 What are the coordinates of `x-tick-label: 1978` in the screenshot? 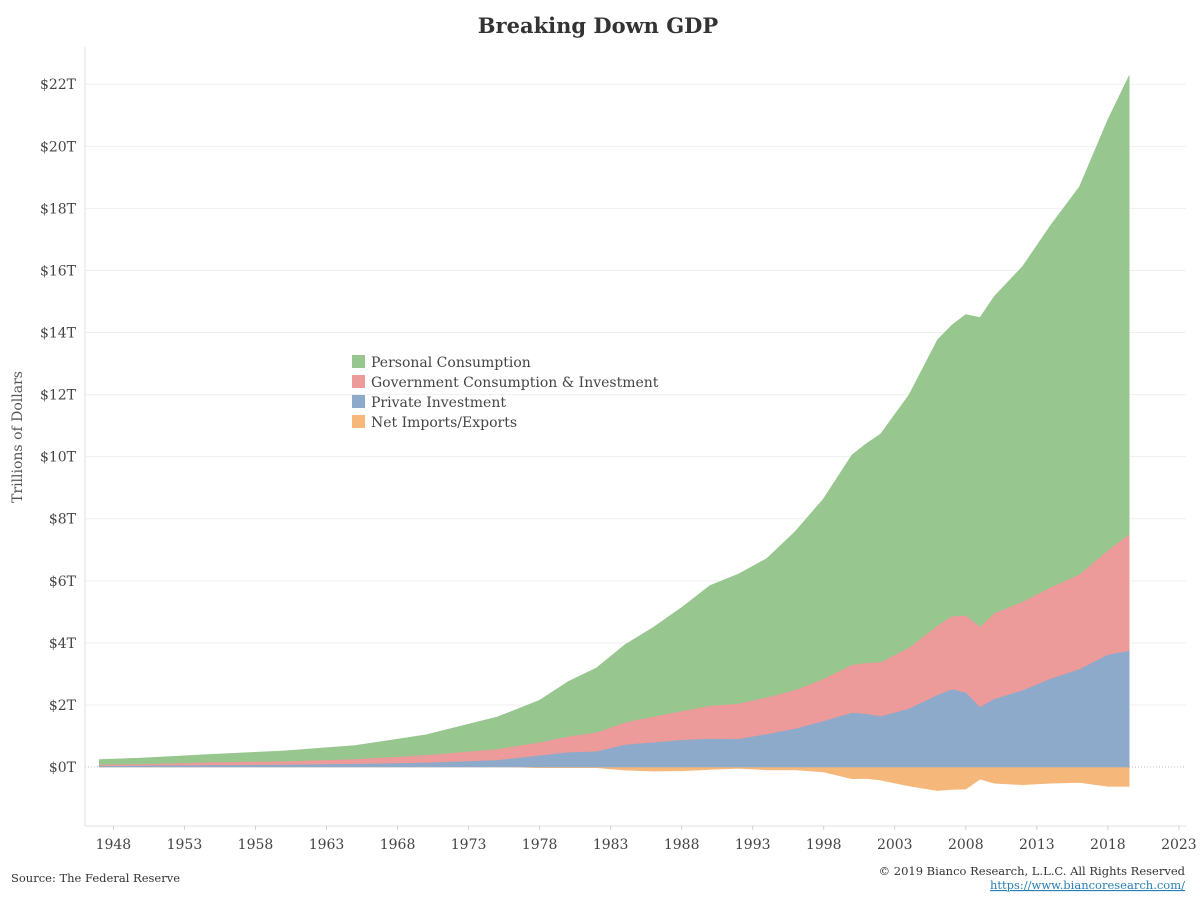 It's located at (540, 845).